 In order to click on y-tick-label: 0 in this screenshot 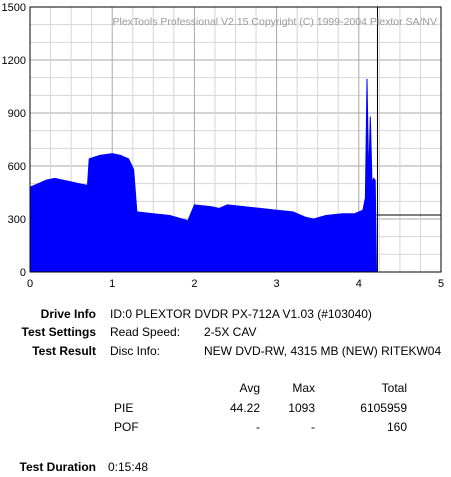, I will do `click(23, 273)`.